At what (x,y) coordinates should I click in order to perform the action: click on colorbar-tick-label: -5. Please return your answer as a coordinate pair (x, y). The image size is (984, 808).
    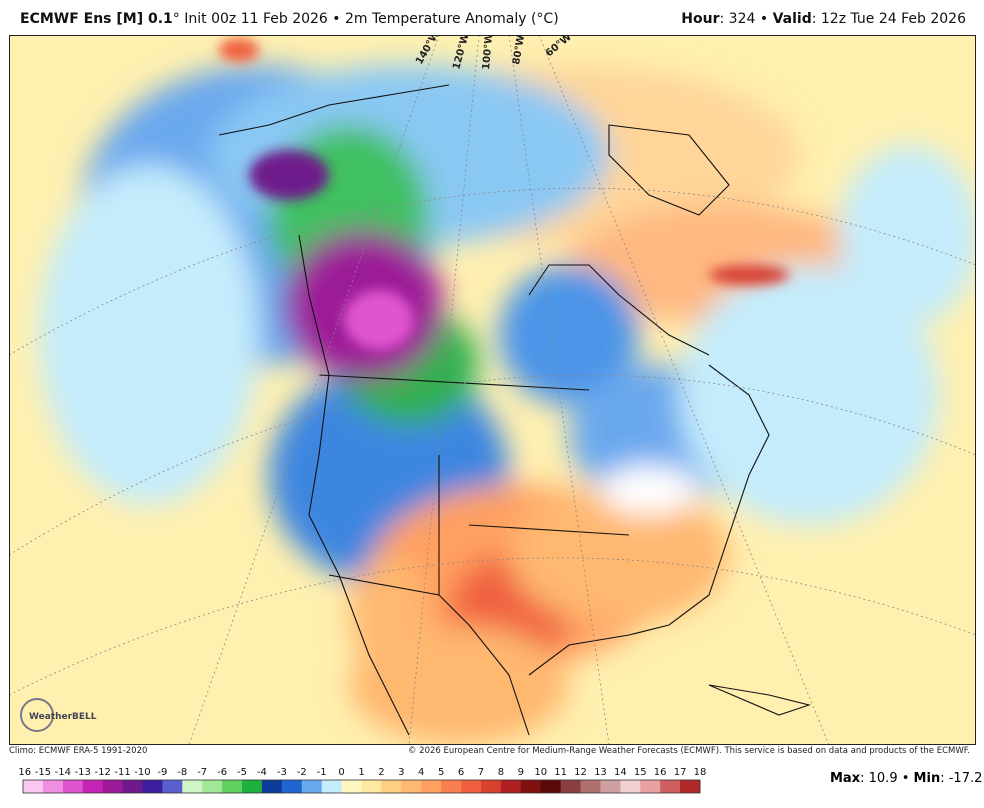
    Looking at the image, I should click on (242, 772).